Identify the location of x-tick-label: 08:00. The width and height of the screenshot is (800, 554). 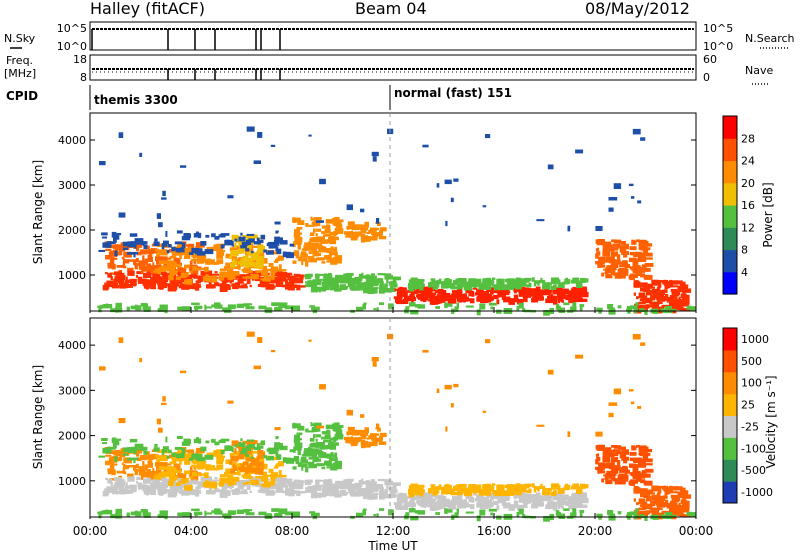
(292, 531).